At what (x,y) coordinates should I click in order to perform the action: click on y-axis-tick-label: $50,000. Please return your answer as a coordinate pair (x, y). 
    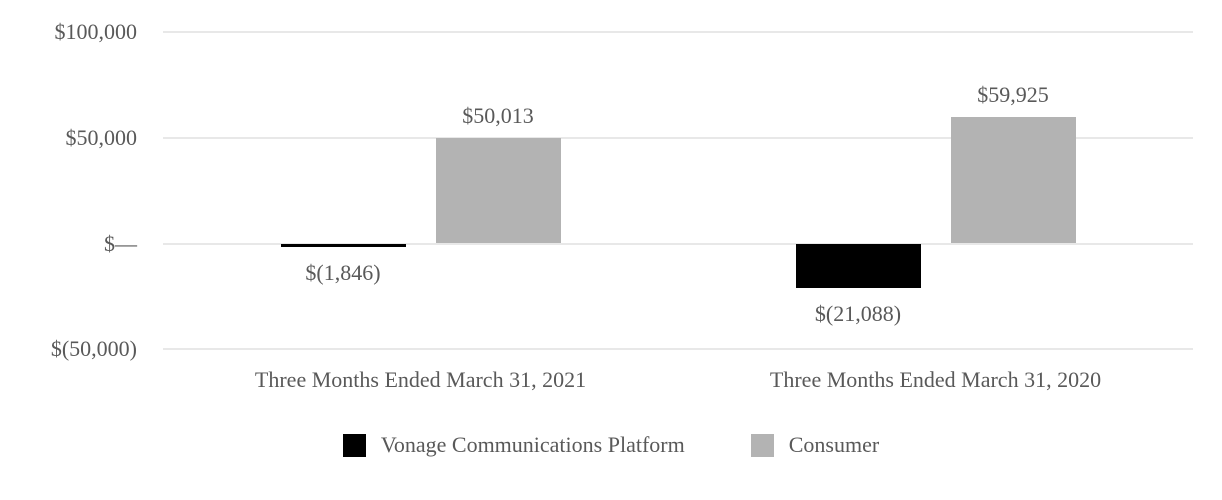
    Looking at the image, I should click on (101, 137).